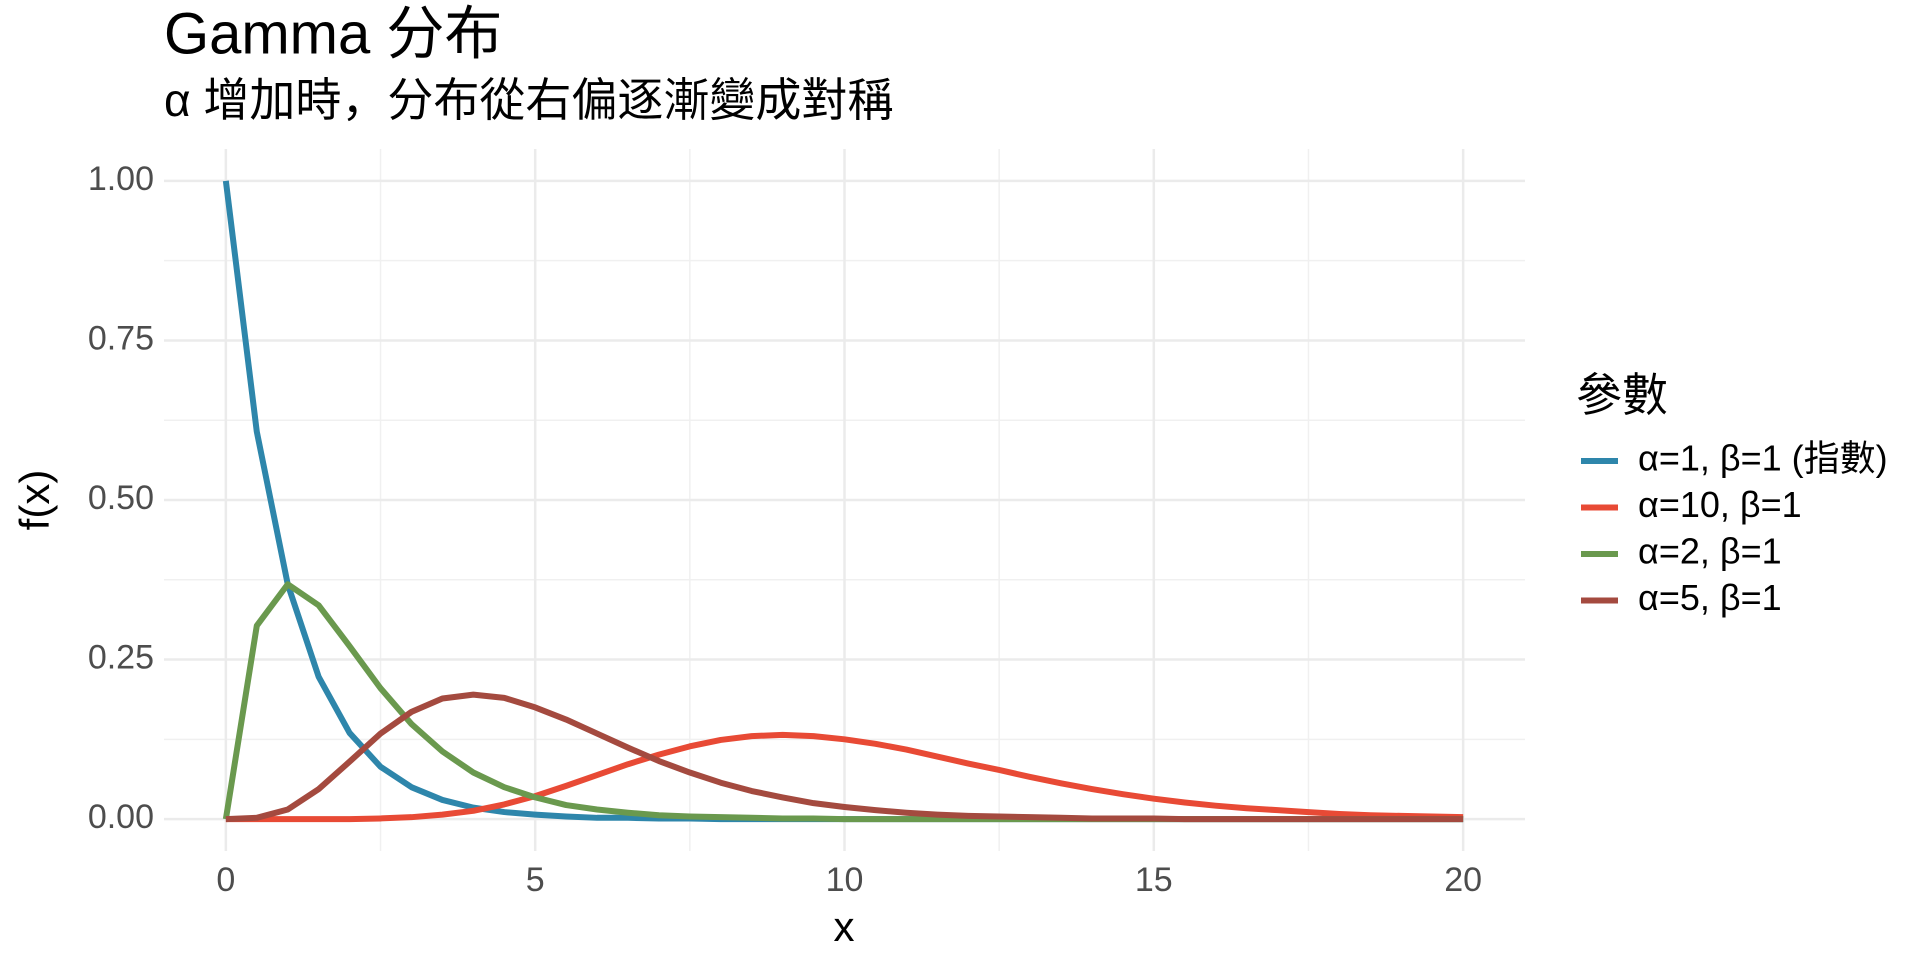  I want to click on x-axis-title: x, so click(844, 926).